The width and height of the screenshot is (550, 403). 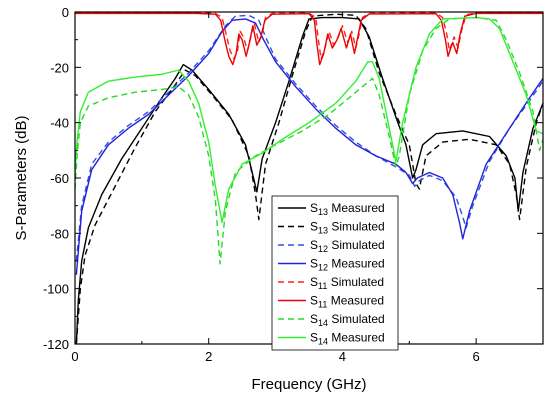 I want to click on y-tick-label: -120, so click(x=56, y=344).